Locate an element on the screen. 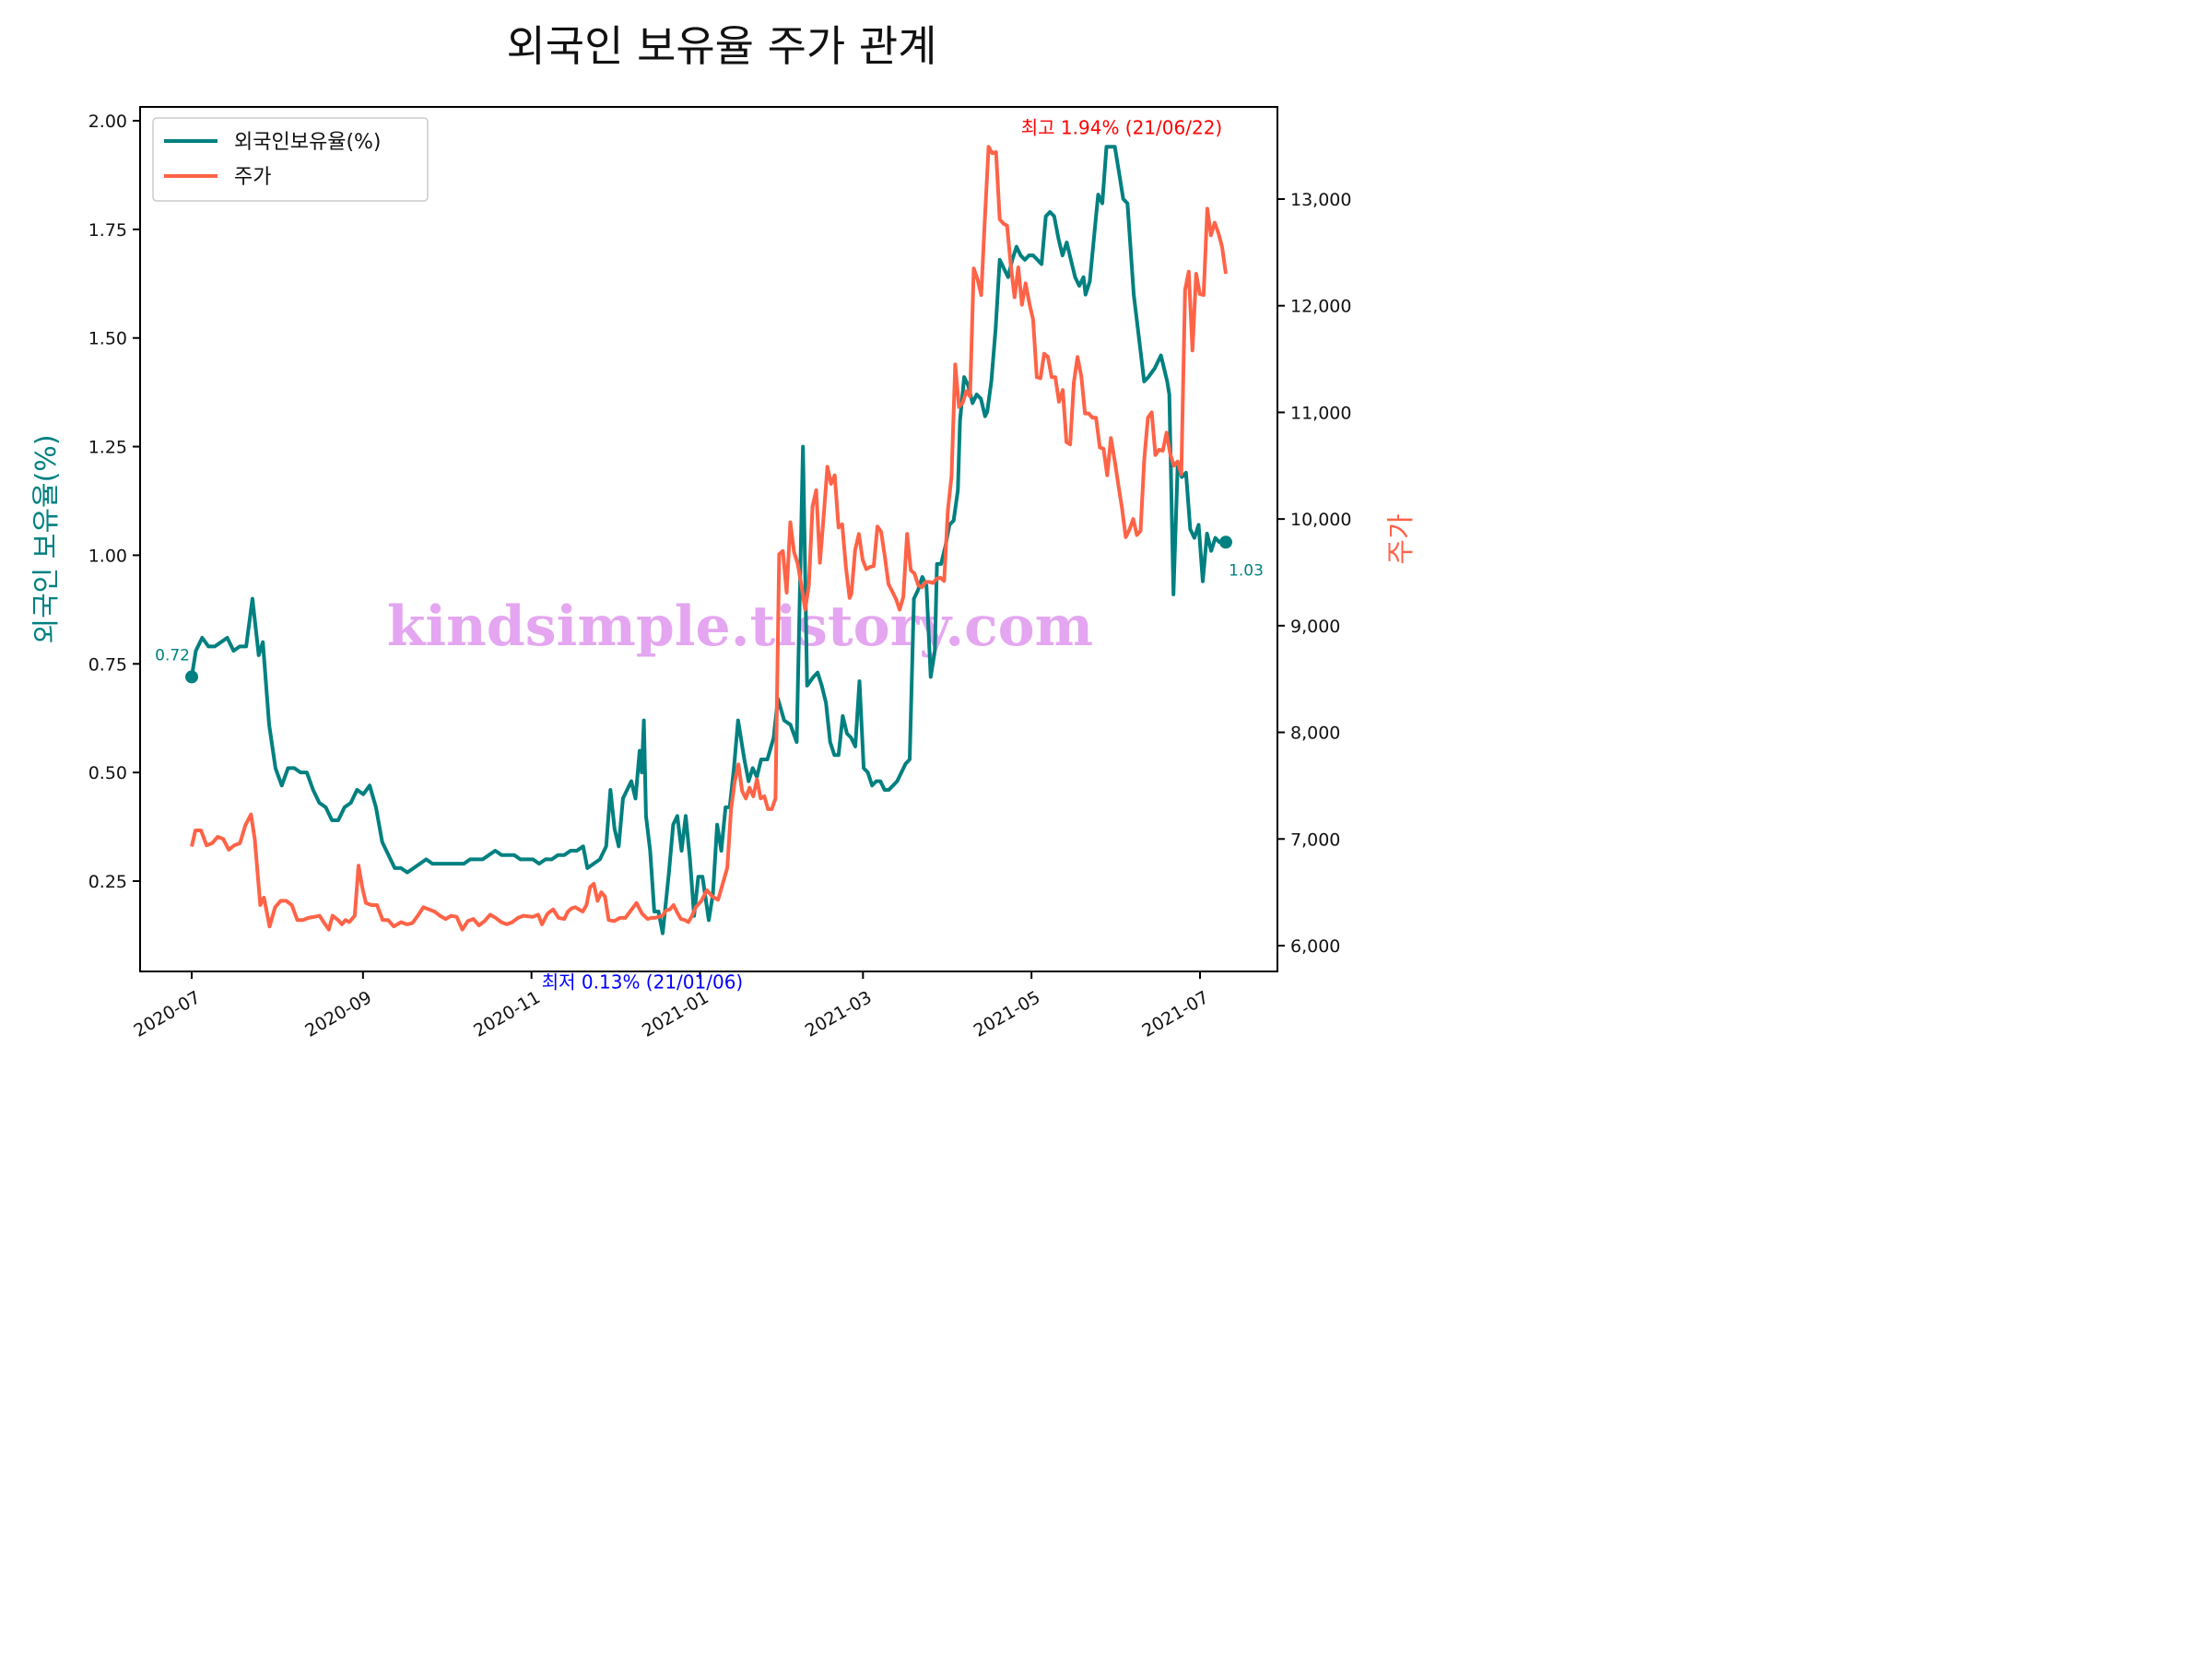  x-tick-label: 2020-07 is located at coordinates (168, 1014).